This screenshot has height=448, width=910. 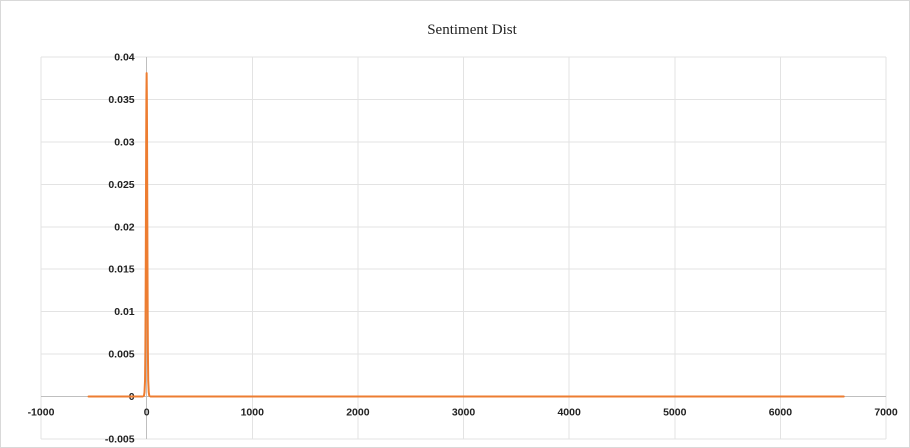 What do you see at coordinates (41, 413) in the screenshot?
I see `x-tick-label: -1000` at bounding box center [41, 413].